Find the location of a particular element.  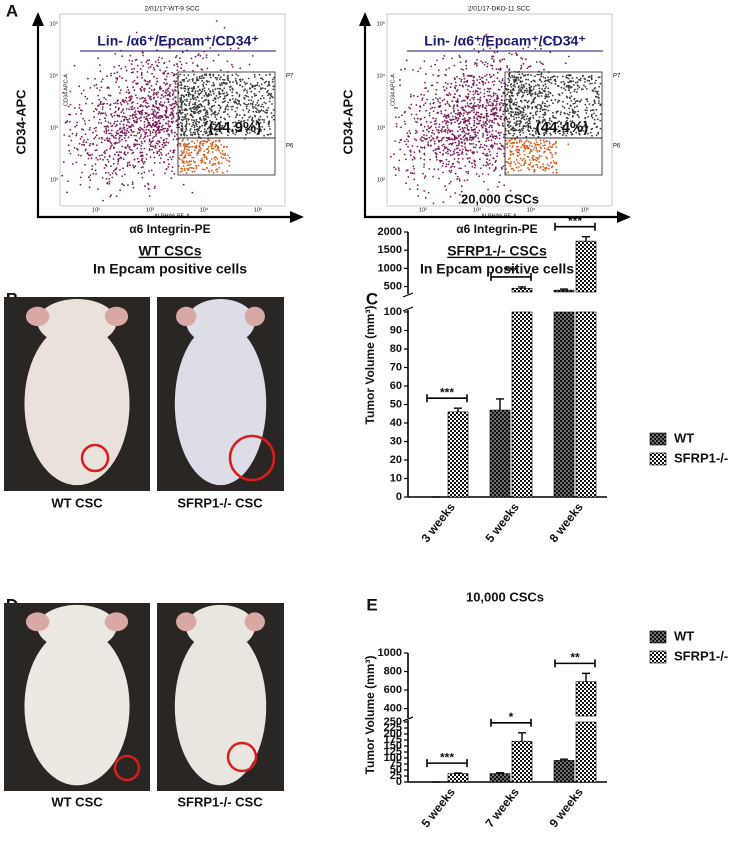

legend-swatch is located at coordinates (658, 459).